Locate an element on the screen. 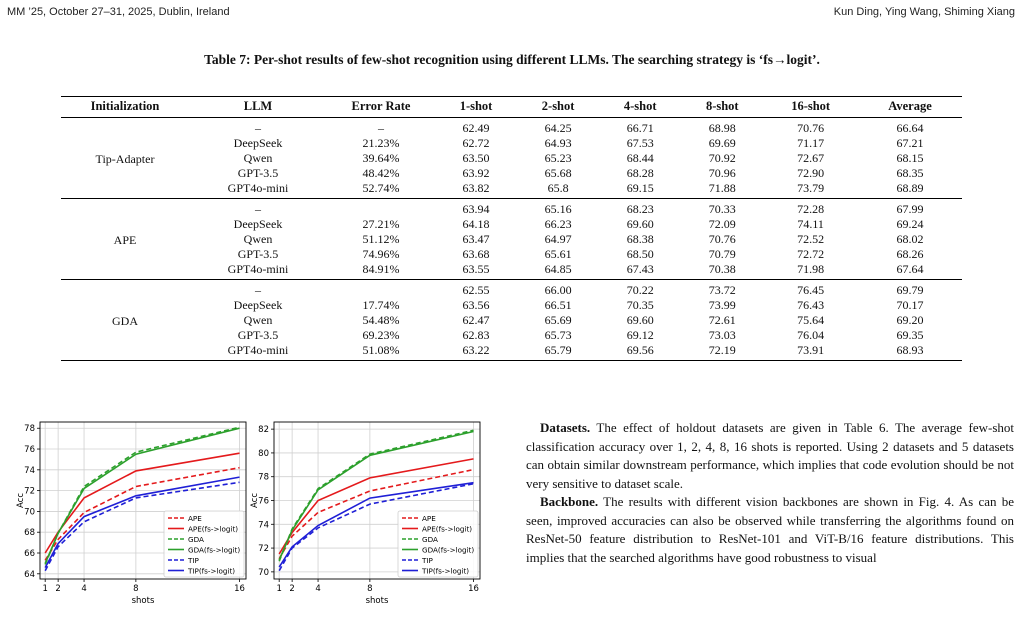 This screenshot has width=1024, height=634. table-cell: 51.08% is located at coordinates (381, 352).